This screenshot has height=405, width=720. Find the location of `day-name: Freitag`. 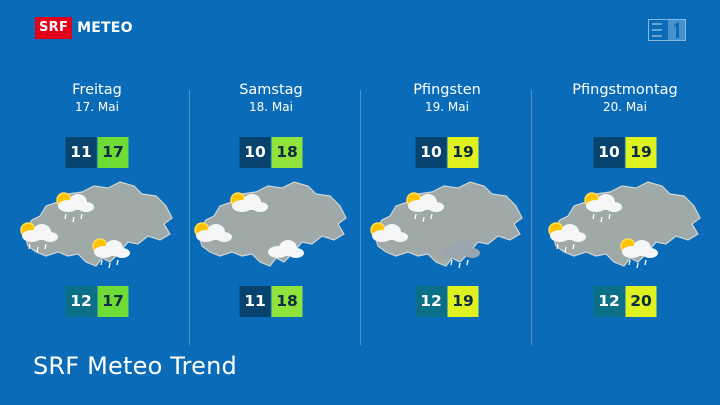

day-name: Freitag is located at coordinates (97, 90).